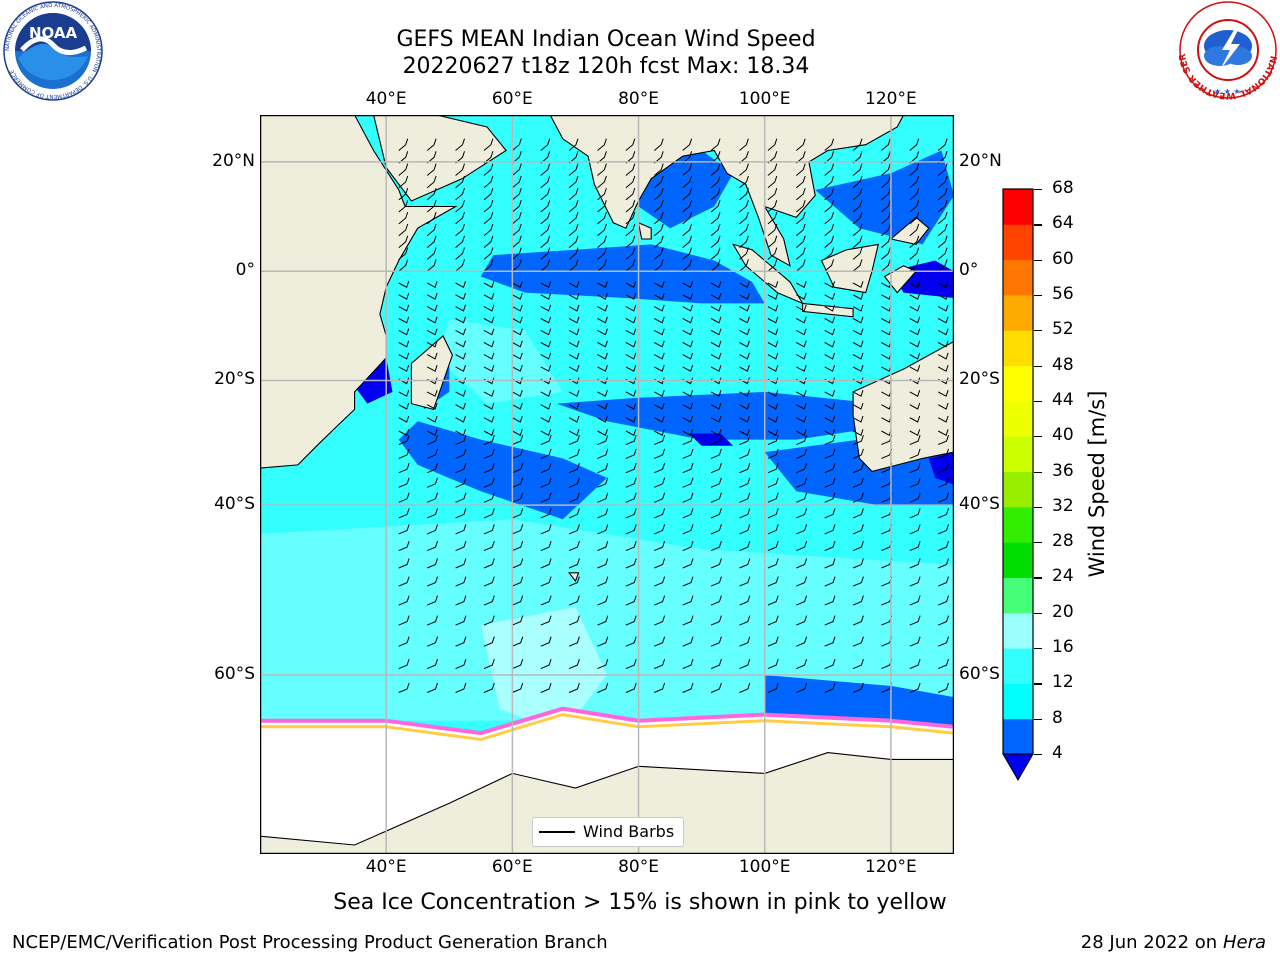 This screenshot has height=960, width=1280. What do you see at coordinates (891, 867) in the screenshot?
I see `lon-label-bottom: 120°E` at bounding box center [891, 867].